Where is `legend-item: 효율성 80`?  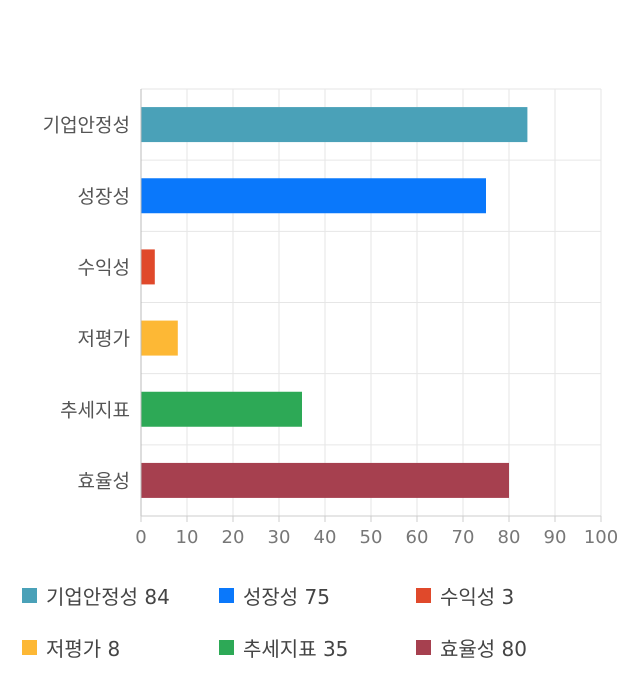 legend-item: 효율성 80 is located at coordinates (516, 647).